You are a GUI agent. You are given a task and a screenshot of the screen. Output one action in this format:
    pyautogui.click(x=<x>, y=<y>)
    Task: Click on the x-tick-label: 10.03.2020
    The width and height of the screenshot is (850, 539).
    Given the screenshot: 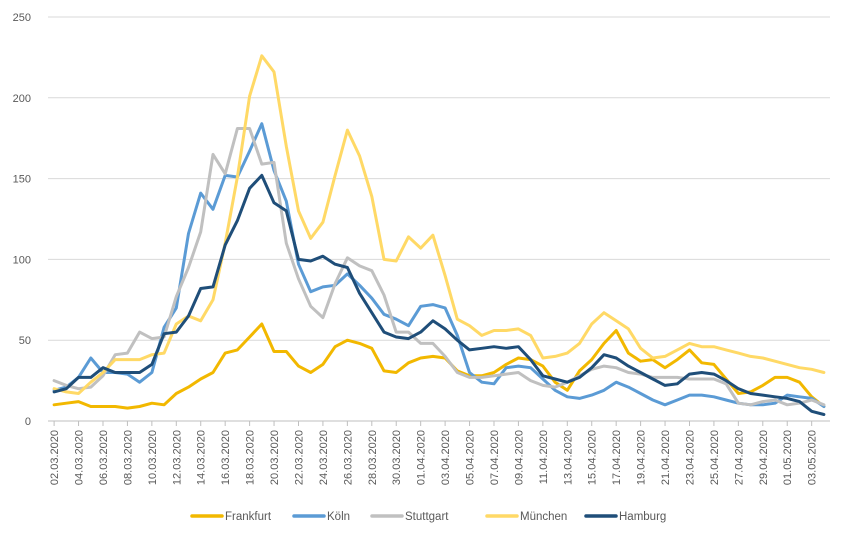 What is the action you would take?
    pyautogui.click(x=153, y=457)
    